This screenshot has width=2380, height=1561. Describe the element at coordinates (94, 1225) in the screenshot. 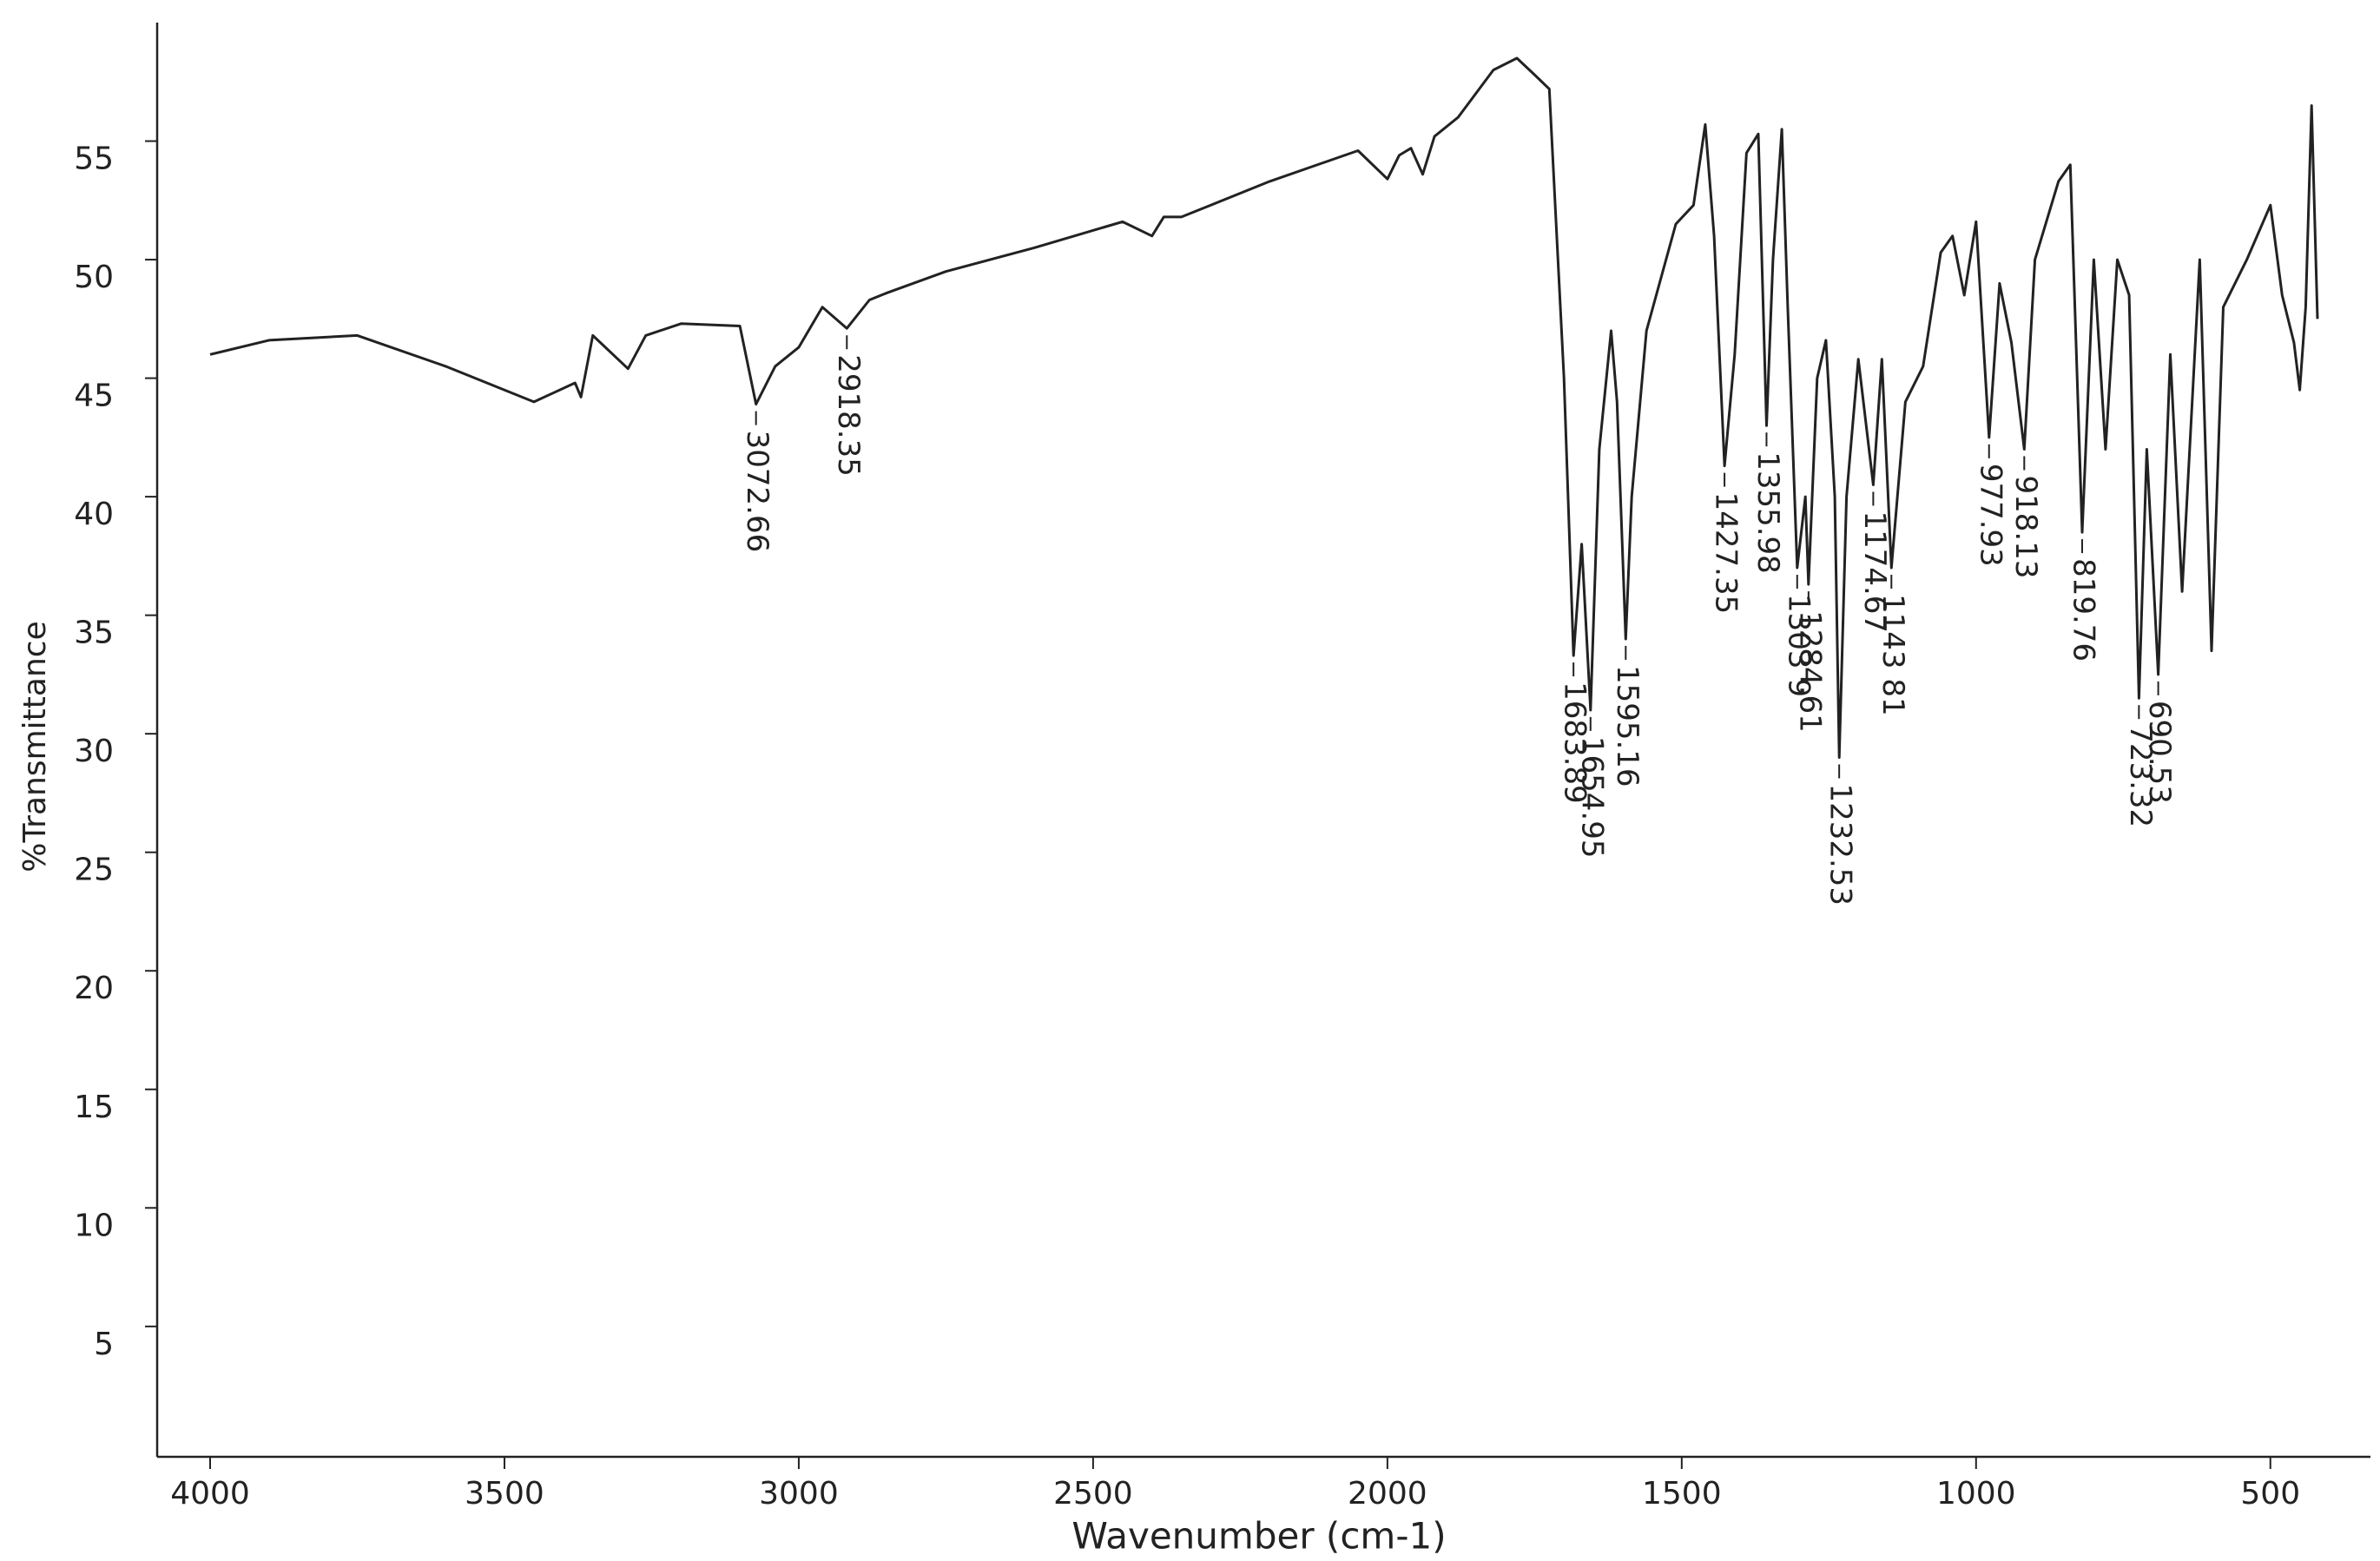

I see `y-tick-label: 10` at that location.